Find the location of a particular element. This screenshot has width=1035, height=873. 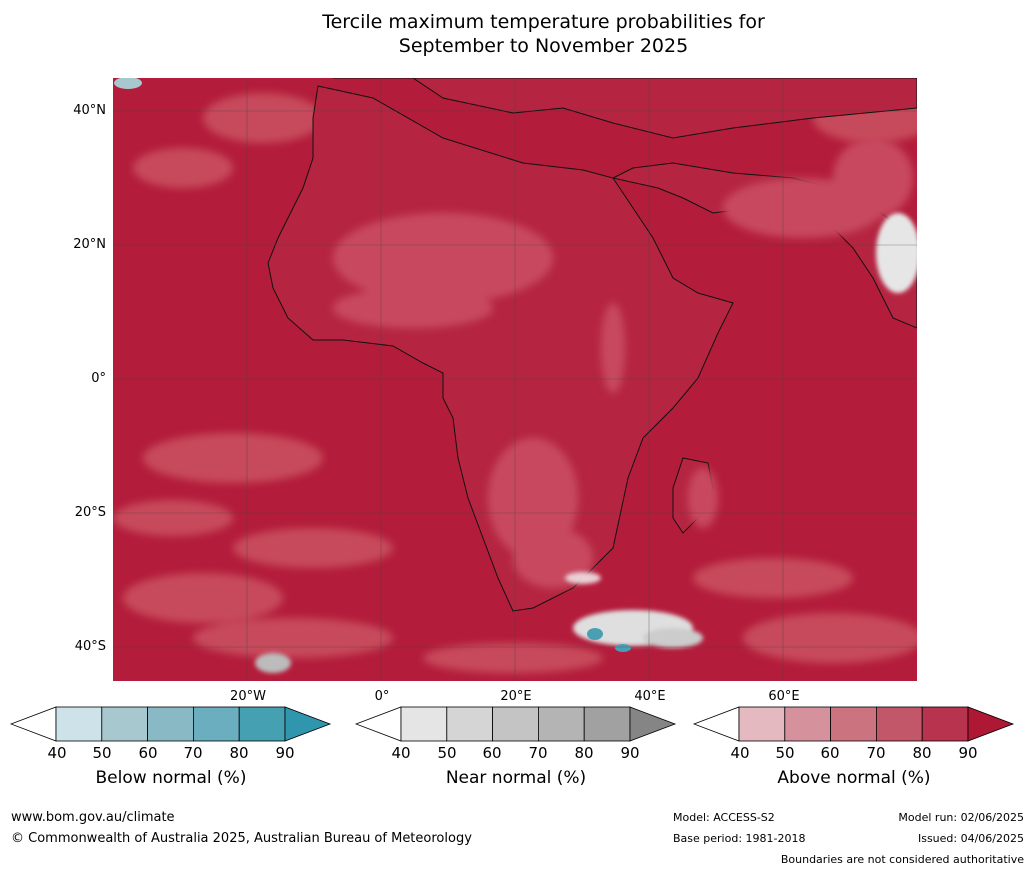

colorbar-label-near: Near normal (%) is located at coordinates (516, 778).